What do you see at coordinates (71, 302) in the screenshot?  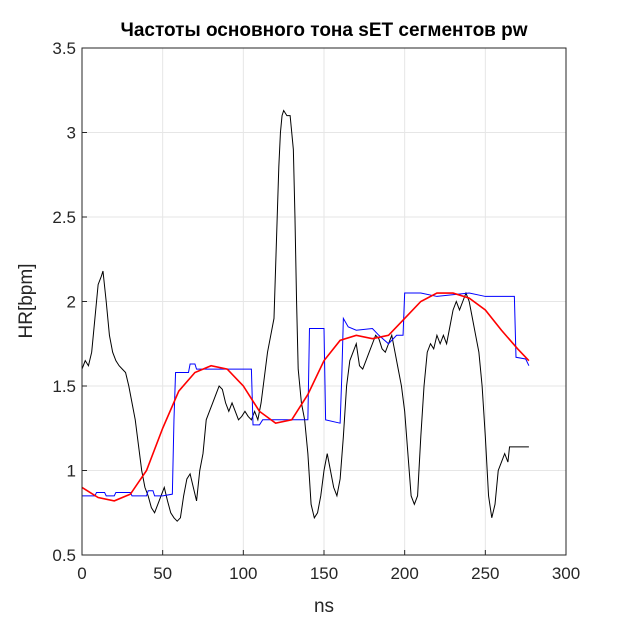 I see `y-tick-label: 2` at bounding box center [71, 302].